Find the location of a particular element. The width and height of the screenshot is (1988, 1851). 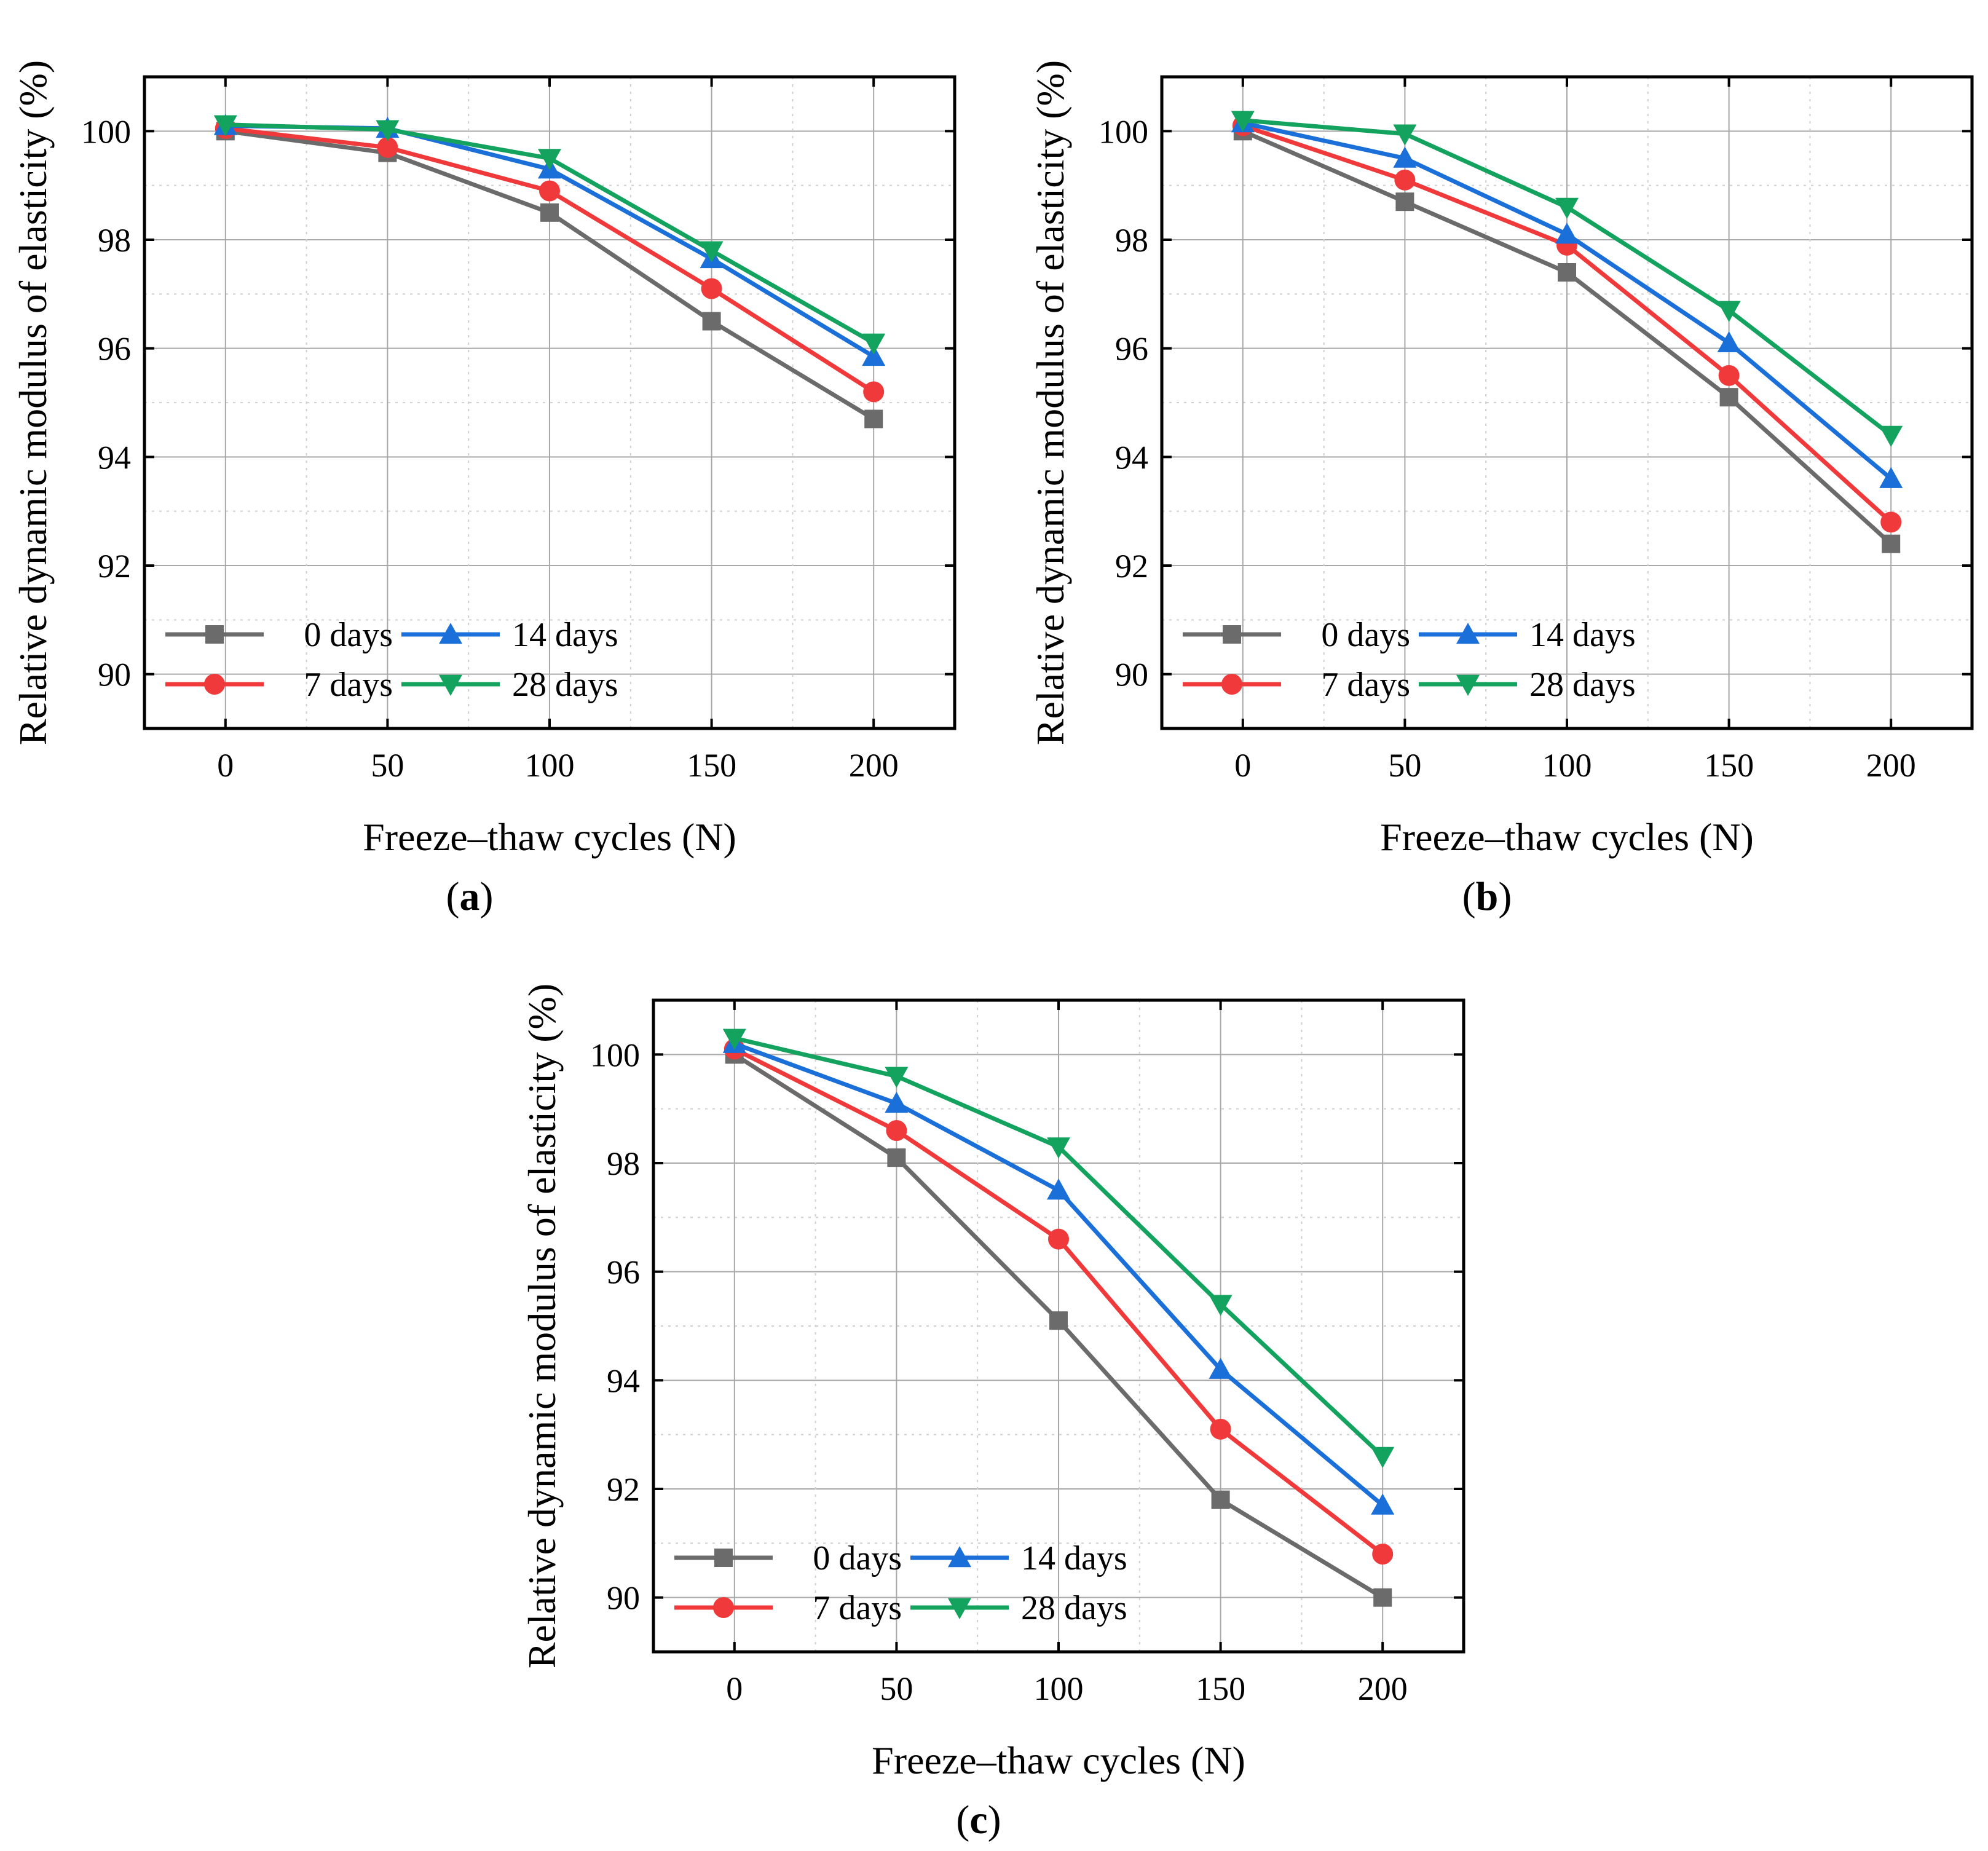

legend-label: 0 days is located at coordinates (857, 1558).